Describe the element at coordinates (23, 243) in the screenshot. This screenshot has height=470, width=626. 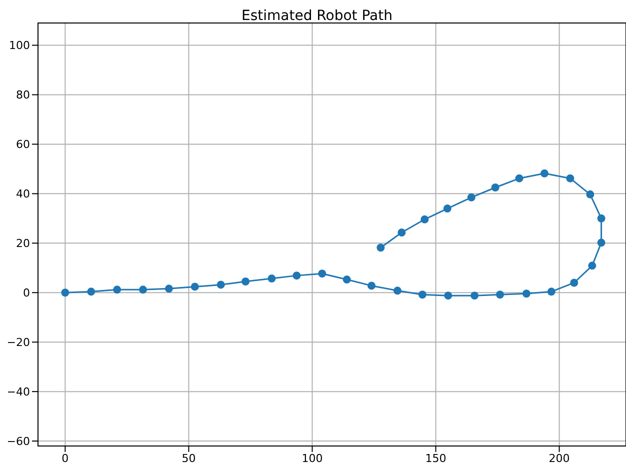
I see `y-tick-label: 20` at that location.